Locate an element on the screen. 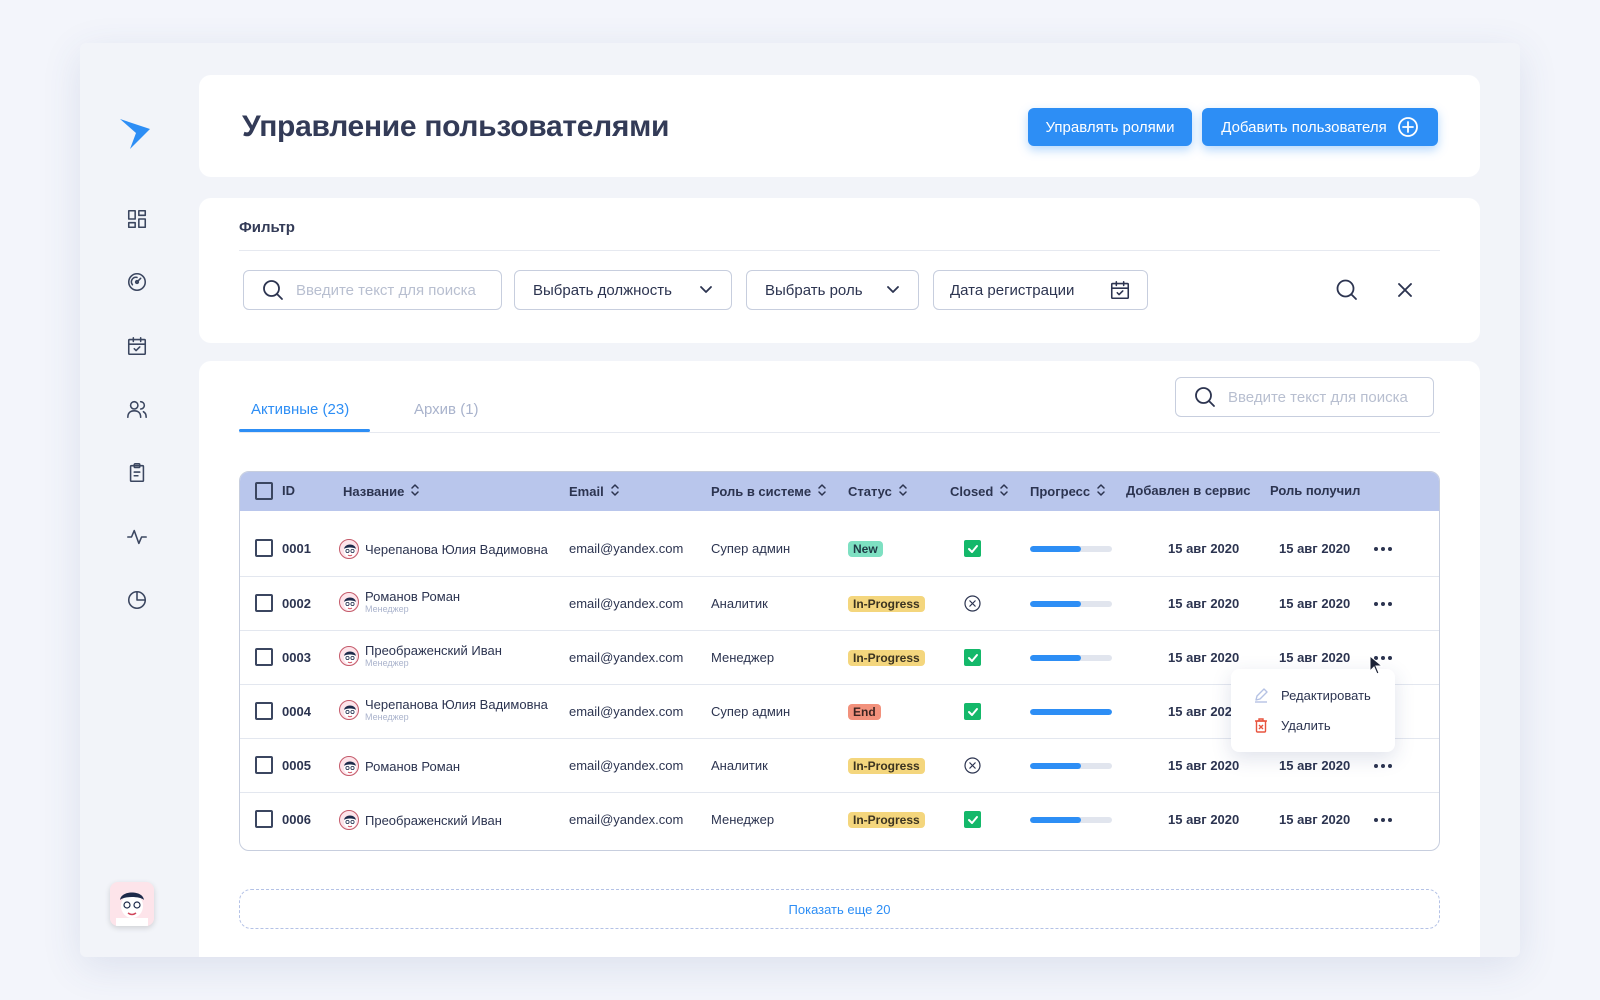 This screenshot has width=1600, height=1000. status-badge: New is located at coordinates (865, 549).